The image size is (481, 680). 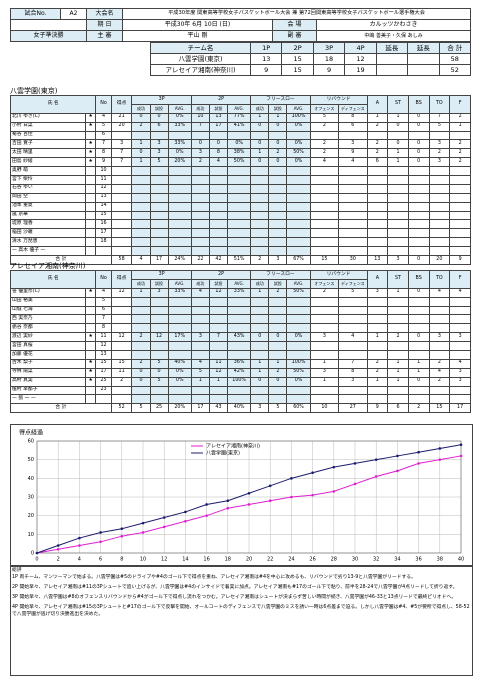 What do you see at coordinates (291, 560) in the screenshot?
I see `x-tick-label: 24` at bounding box center [291, 560].